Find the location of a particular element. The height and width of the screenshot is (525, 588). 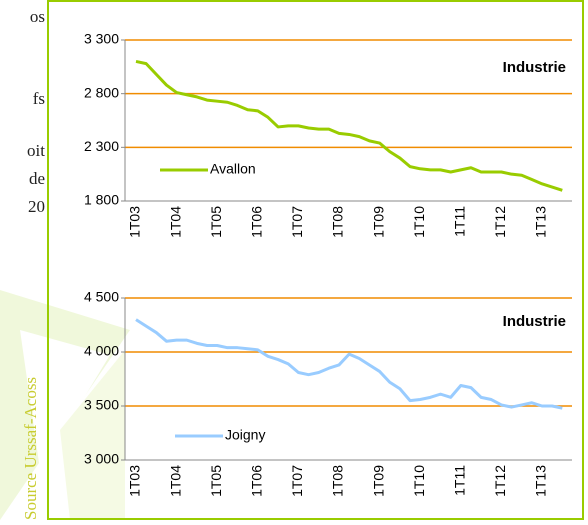

line-series is located at coordinates (349, 364).